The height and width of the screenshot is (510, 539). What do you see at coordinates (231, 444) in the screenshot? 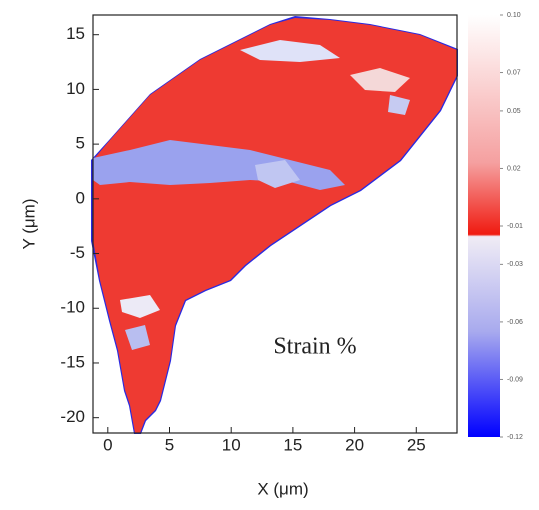
I see `x-tick-label: 10` at bounding box center [231, 444].